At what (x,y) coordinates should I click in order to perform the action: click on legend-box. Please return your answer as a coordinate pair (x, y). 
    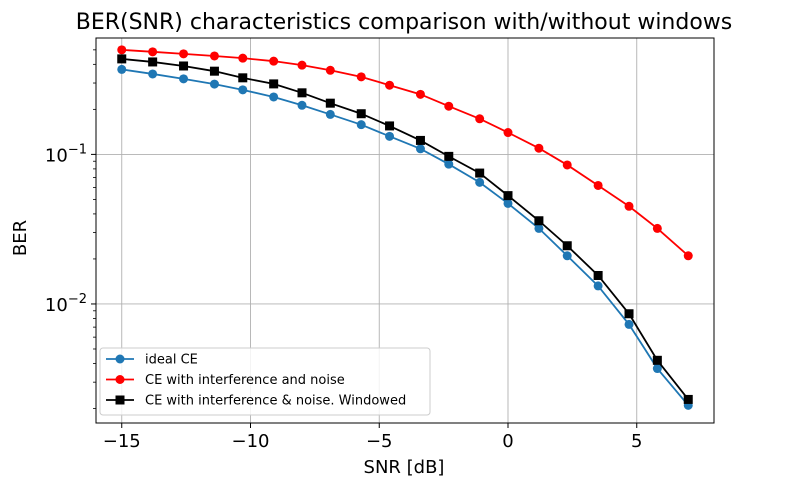
    Looking at the image, I should click on (265, 381).